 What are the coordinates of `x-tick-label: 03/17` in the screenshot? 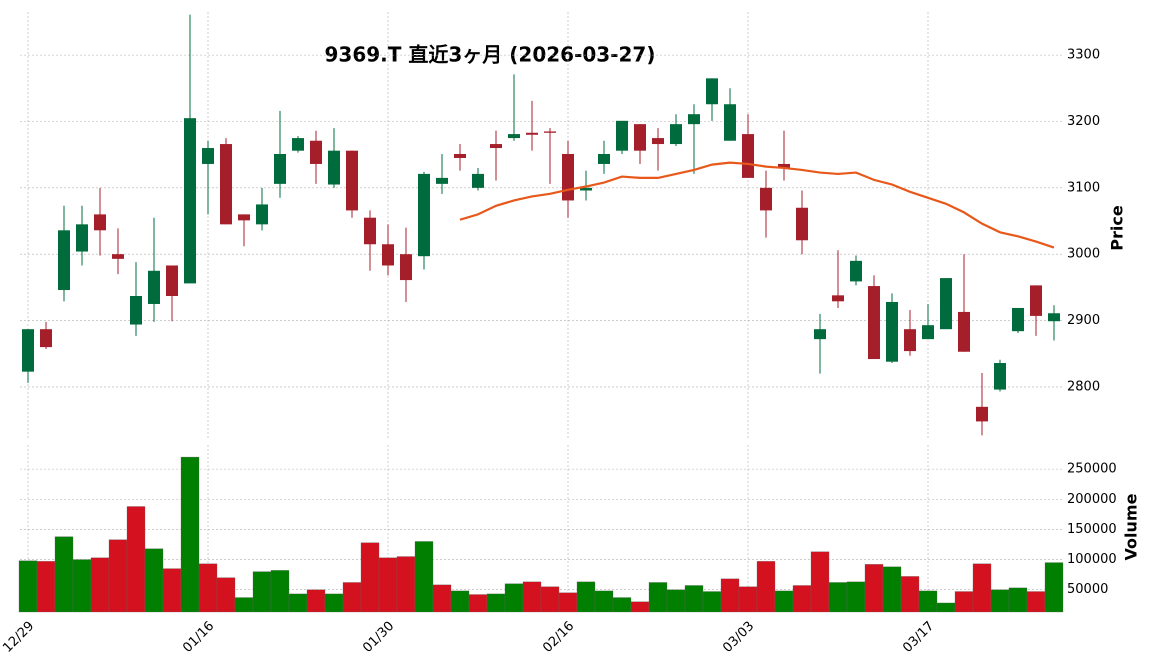 It's located at (918, 637).